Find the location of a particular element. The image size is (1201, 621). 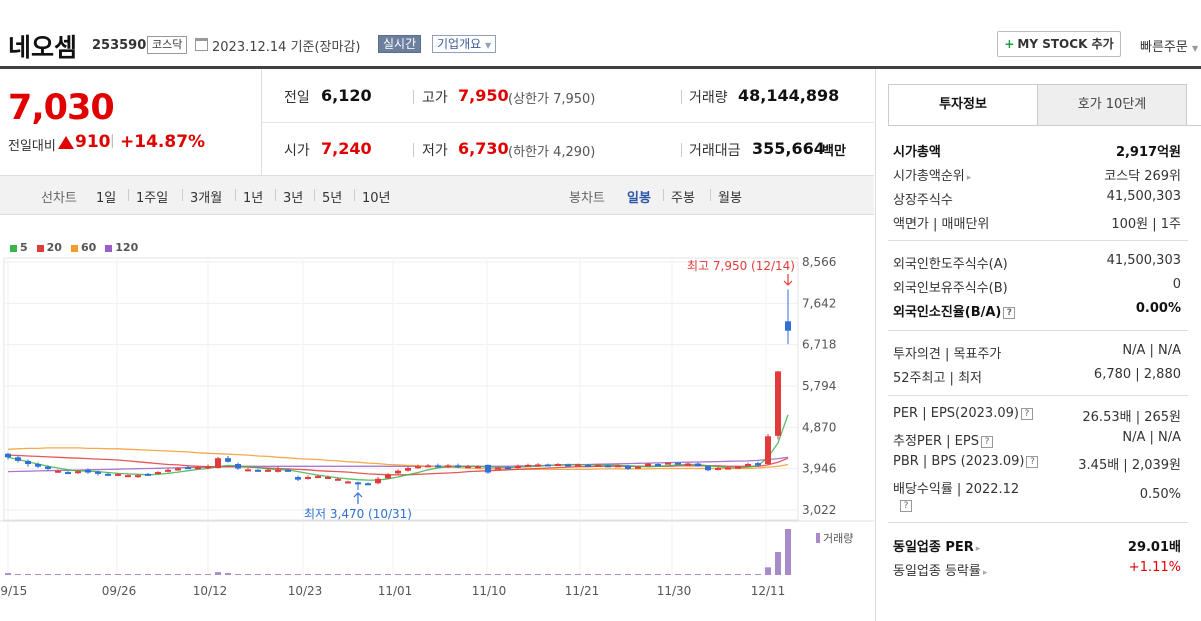

upper-limit: (상한가 7,950) is located at coordinates (552, 99).